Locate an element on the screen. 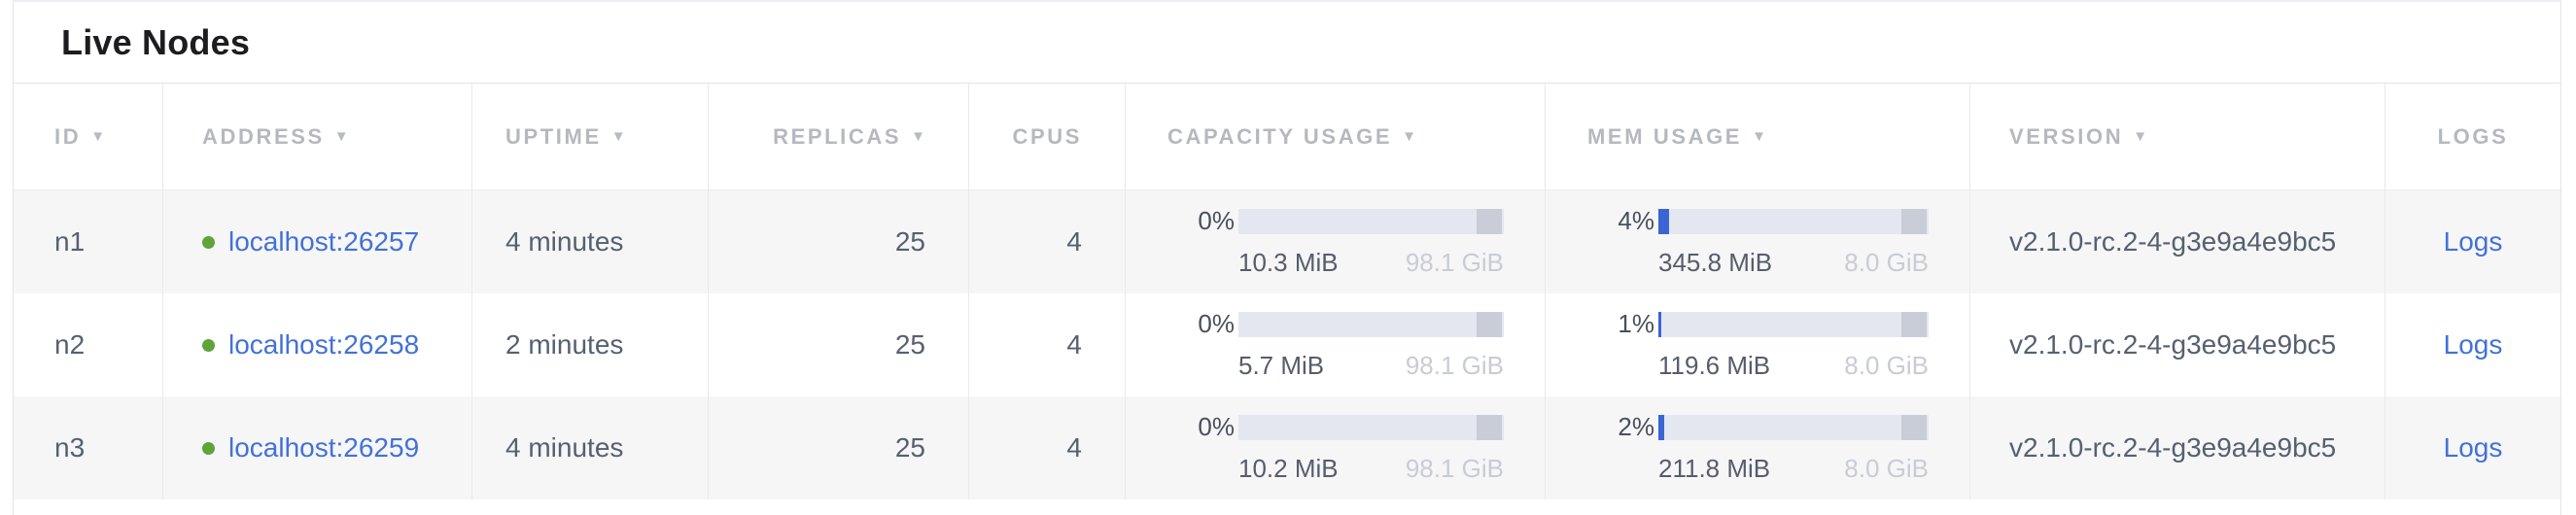 The image size is (2576, 515). mem-used-value: 345.8 MiB is located at coordinates (1716, 262).